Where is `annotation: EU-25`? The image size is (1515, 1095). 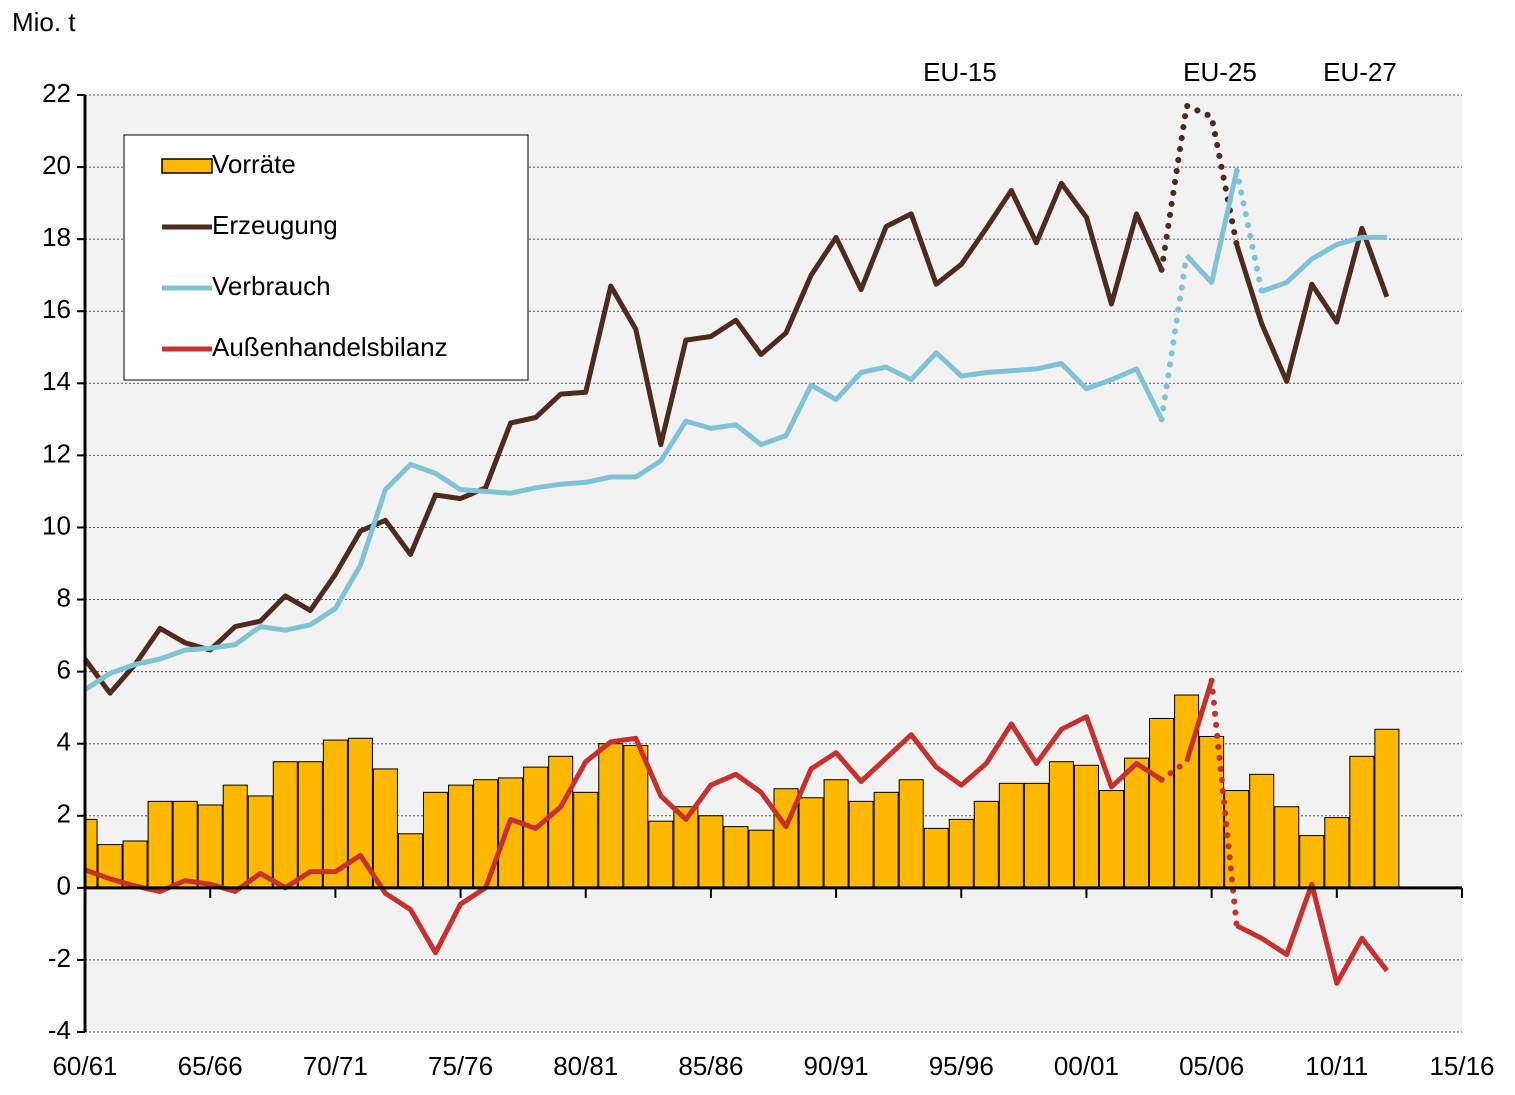
annotation: EU-25 is located at coordinates (1220, 72).